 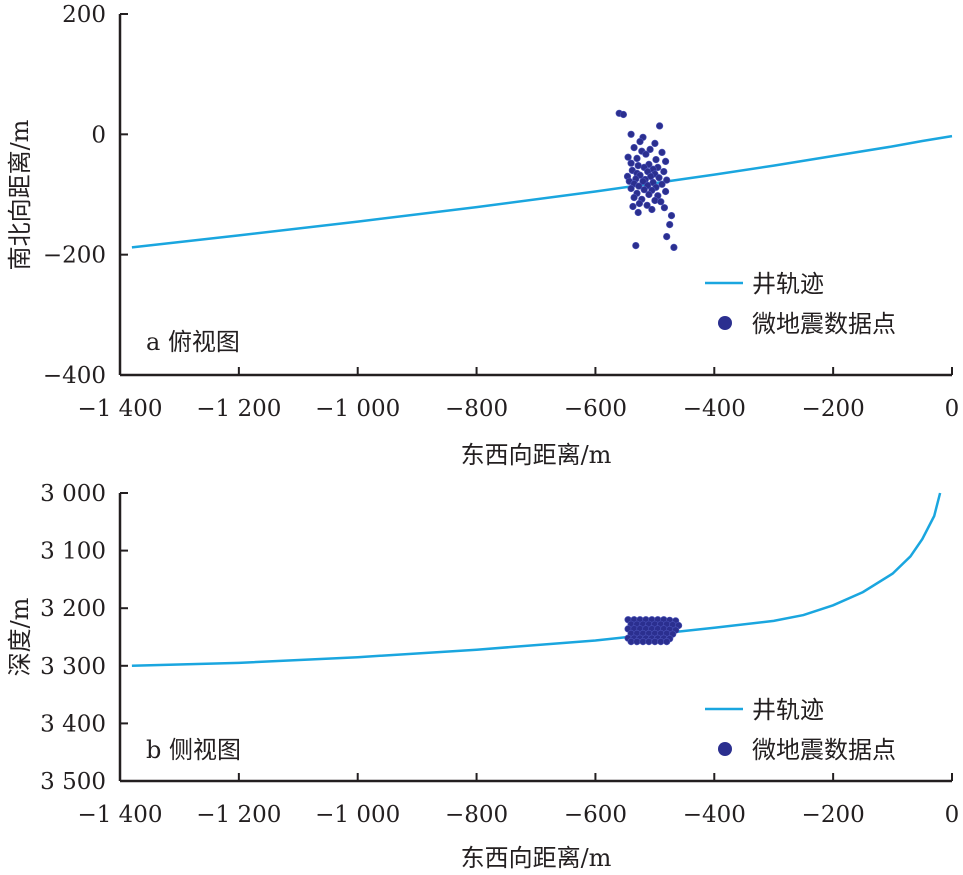 What do you see at coordinates (518, 800) in the screenshot?
I see `side-view-x-ticks: −1 400 −1 200 −1 000 −800 −600 −400 −200 0` at bounding box center [518, 800].